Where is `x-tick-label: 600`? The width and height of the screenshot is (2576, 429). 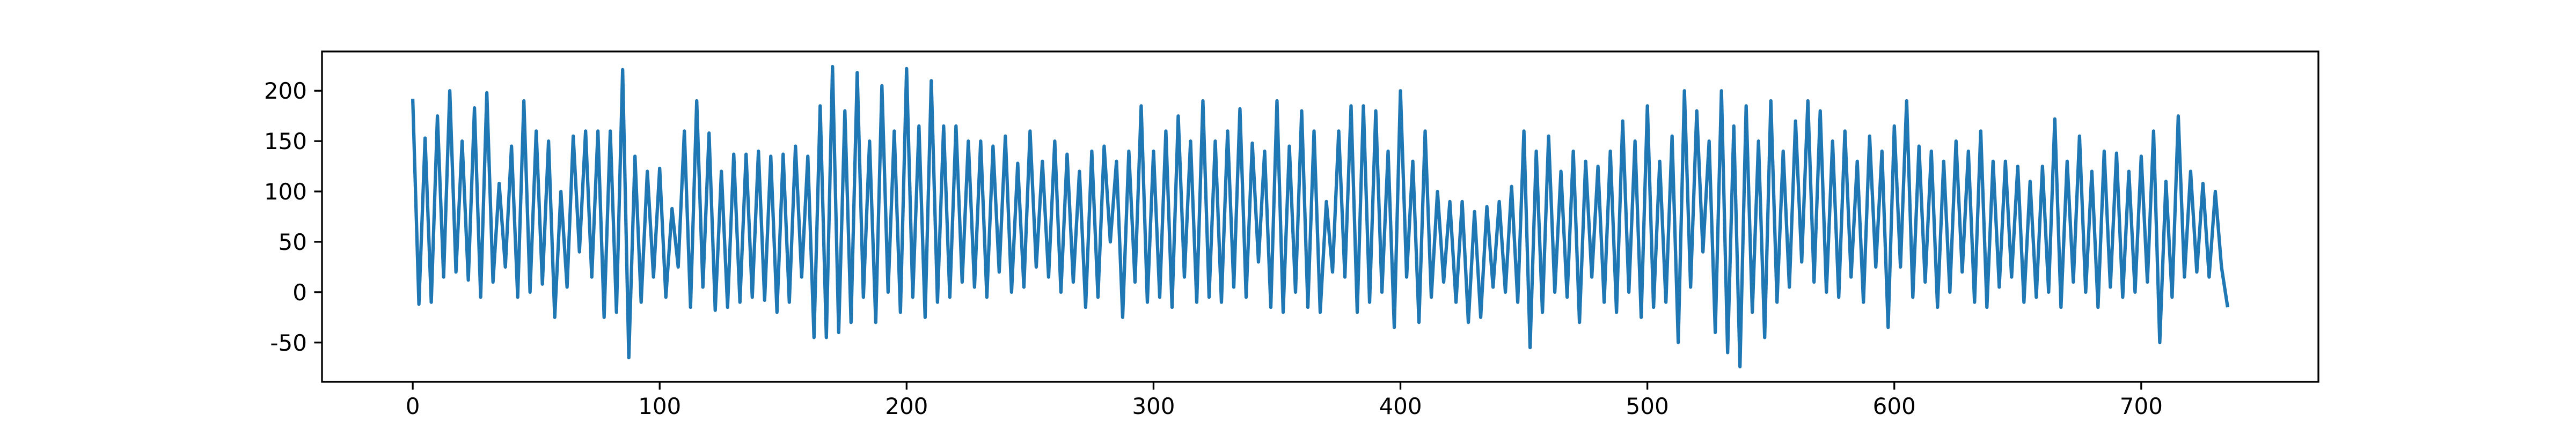
x-tick-label: 600 is located at coordinates (1894, 406).